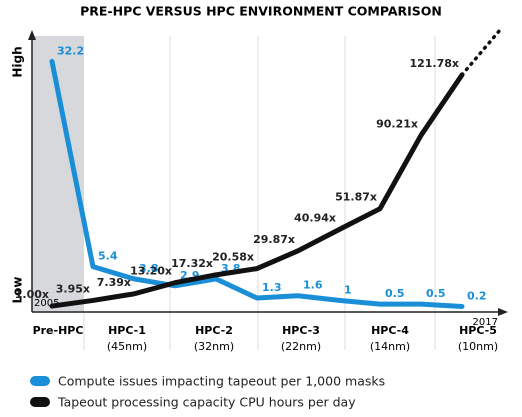 Image resolution: width=522 pixels, height=417 pixels. Describe the element at coordinates (477, 295) in the screenshot. I see `data-label: 0.2` at that location.